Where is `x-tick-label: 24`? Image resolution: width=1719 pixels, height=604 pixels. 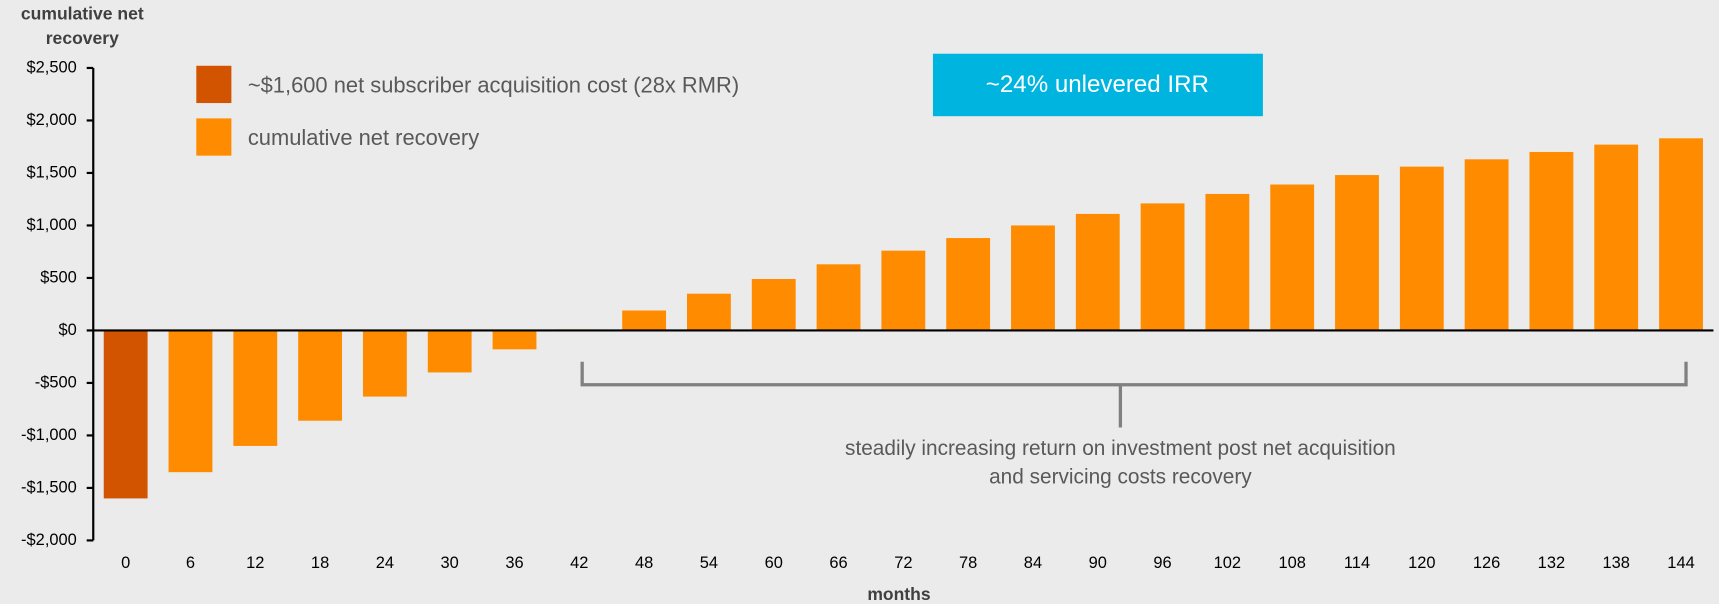 x-tick-label: 24 is located at coordinates (385, 563).